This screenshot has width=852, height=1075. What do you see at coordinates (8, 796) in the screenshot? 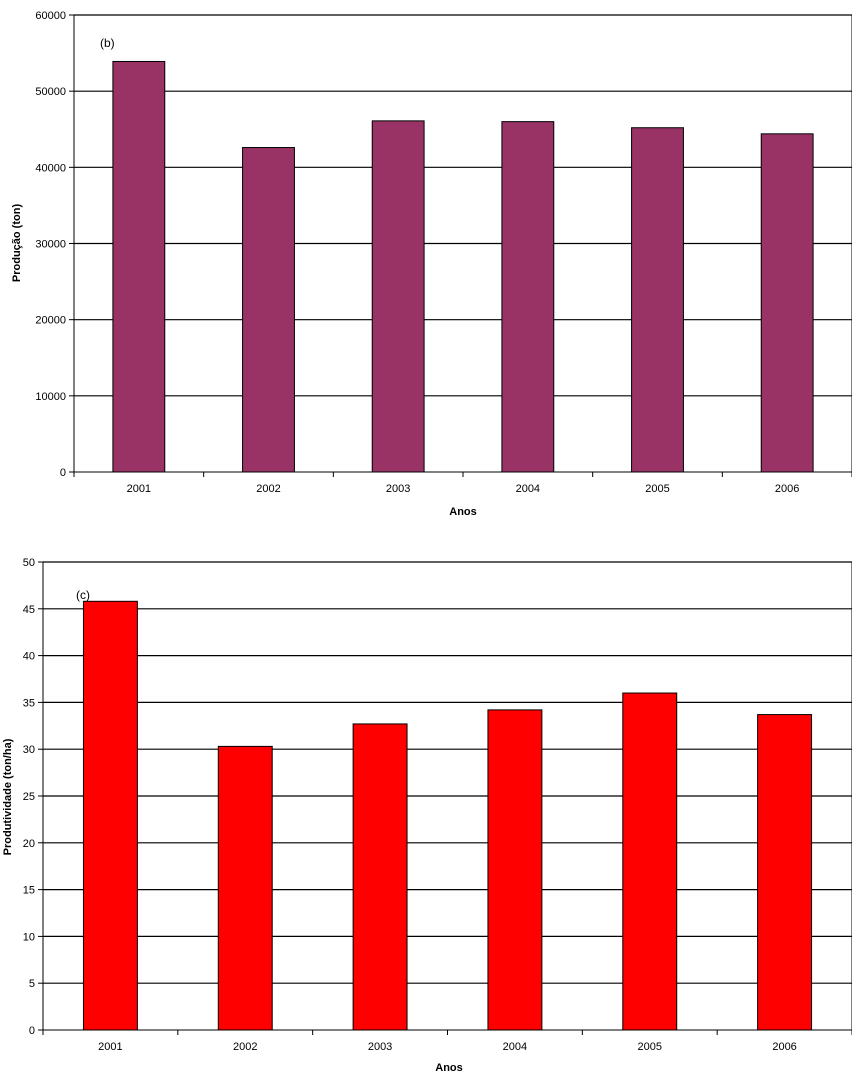
I see `y-axis-title: Produtividade (ton/ha)` at bounding box center [8, 796].